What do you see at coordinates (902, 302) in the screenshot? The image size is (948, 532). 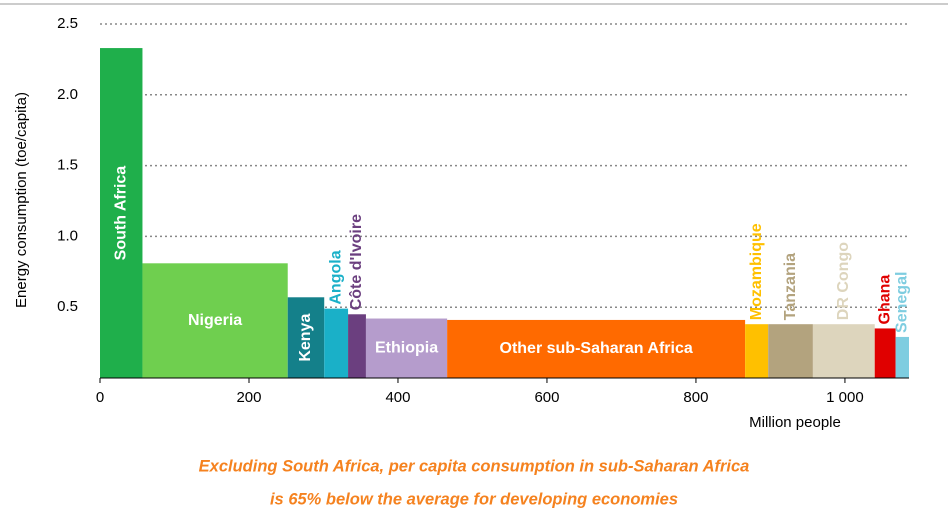 I see `bar-label: Senegal` at bounding box center [902, 302].